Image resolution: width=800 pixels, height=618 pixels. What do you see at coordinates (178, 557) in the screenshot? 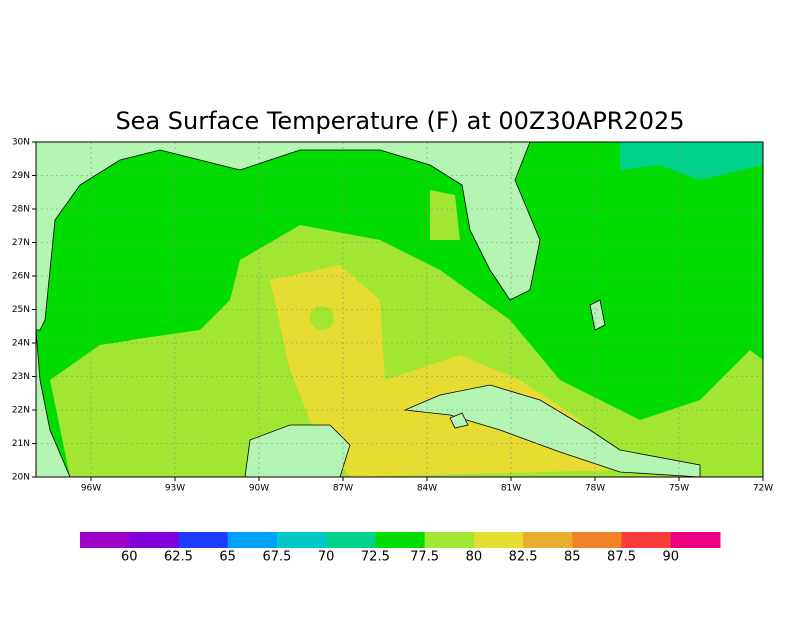
I see `colorbar-label: 62.5` at bounding box center [178, 557].